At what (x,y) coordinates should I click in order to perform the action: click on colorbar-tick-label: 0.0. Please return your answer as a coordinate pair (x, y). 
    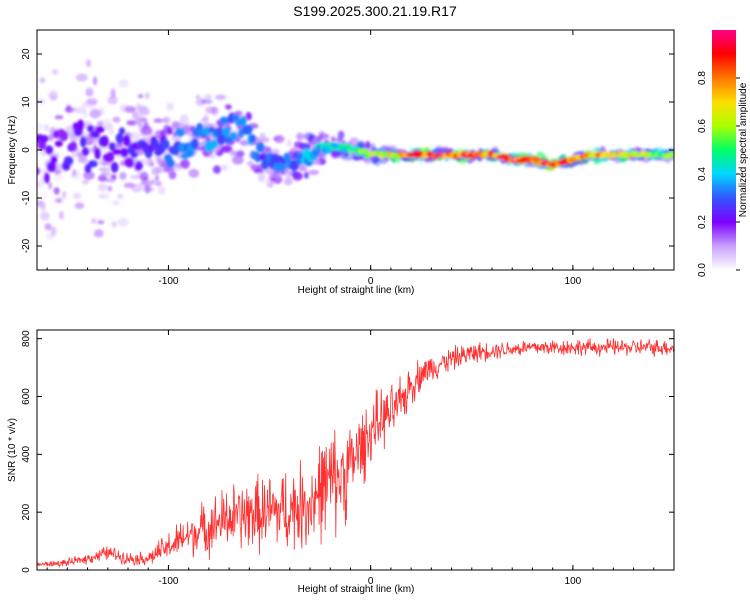
    Looking at the image, I should click on (702, 270).